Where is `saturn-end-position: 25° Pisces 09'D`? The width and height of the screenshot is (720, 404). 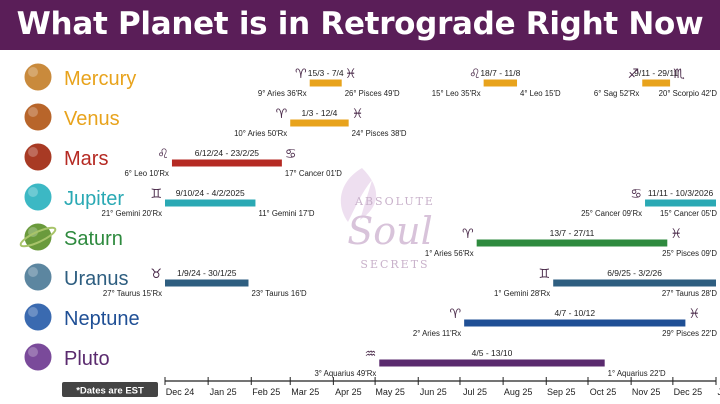
saturn-end-position: 25° Pisces 09'D is located at coordinates (689, 253).